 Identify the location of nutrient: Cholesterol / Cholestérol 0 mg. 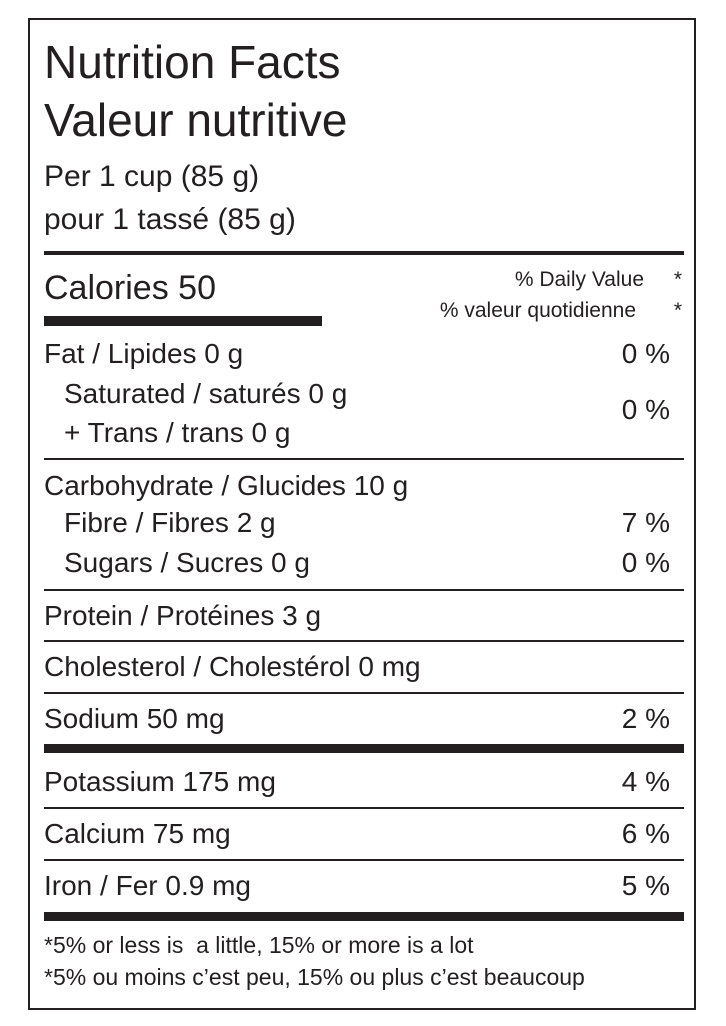
(232, 666).